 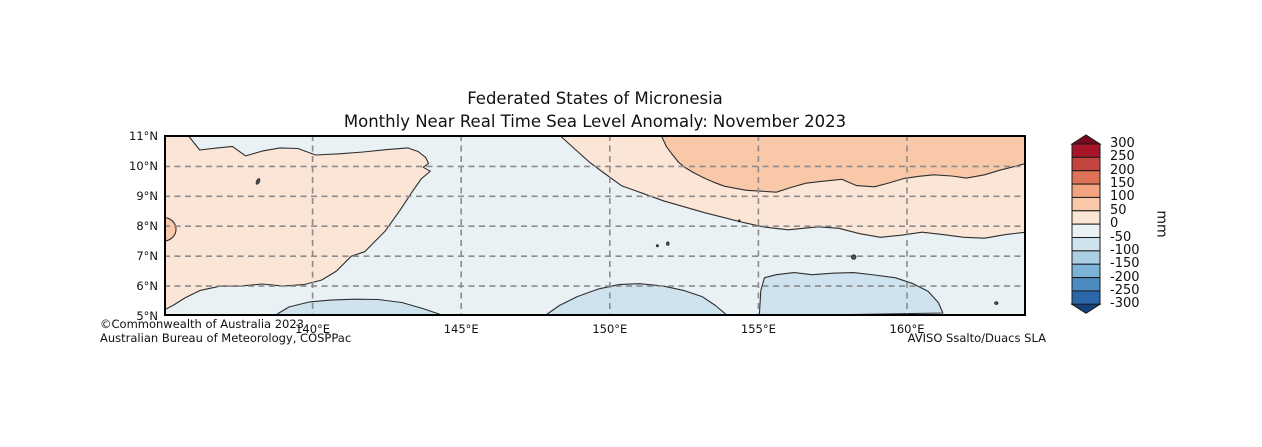 I want to click on colorbar-tick-label: 100, so click(x=1122, y=197).